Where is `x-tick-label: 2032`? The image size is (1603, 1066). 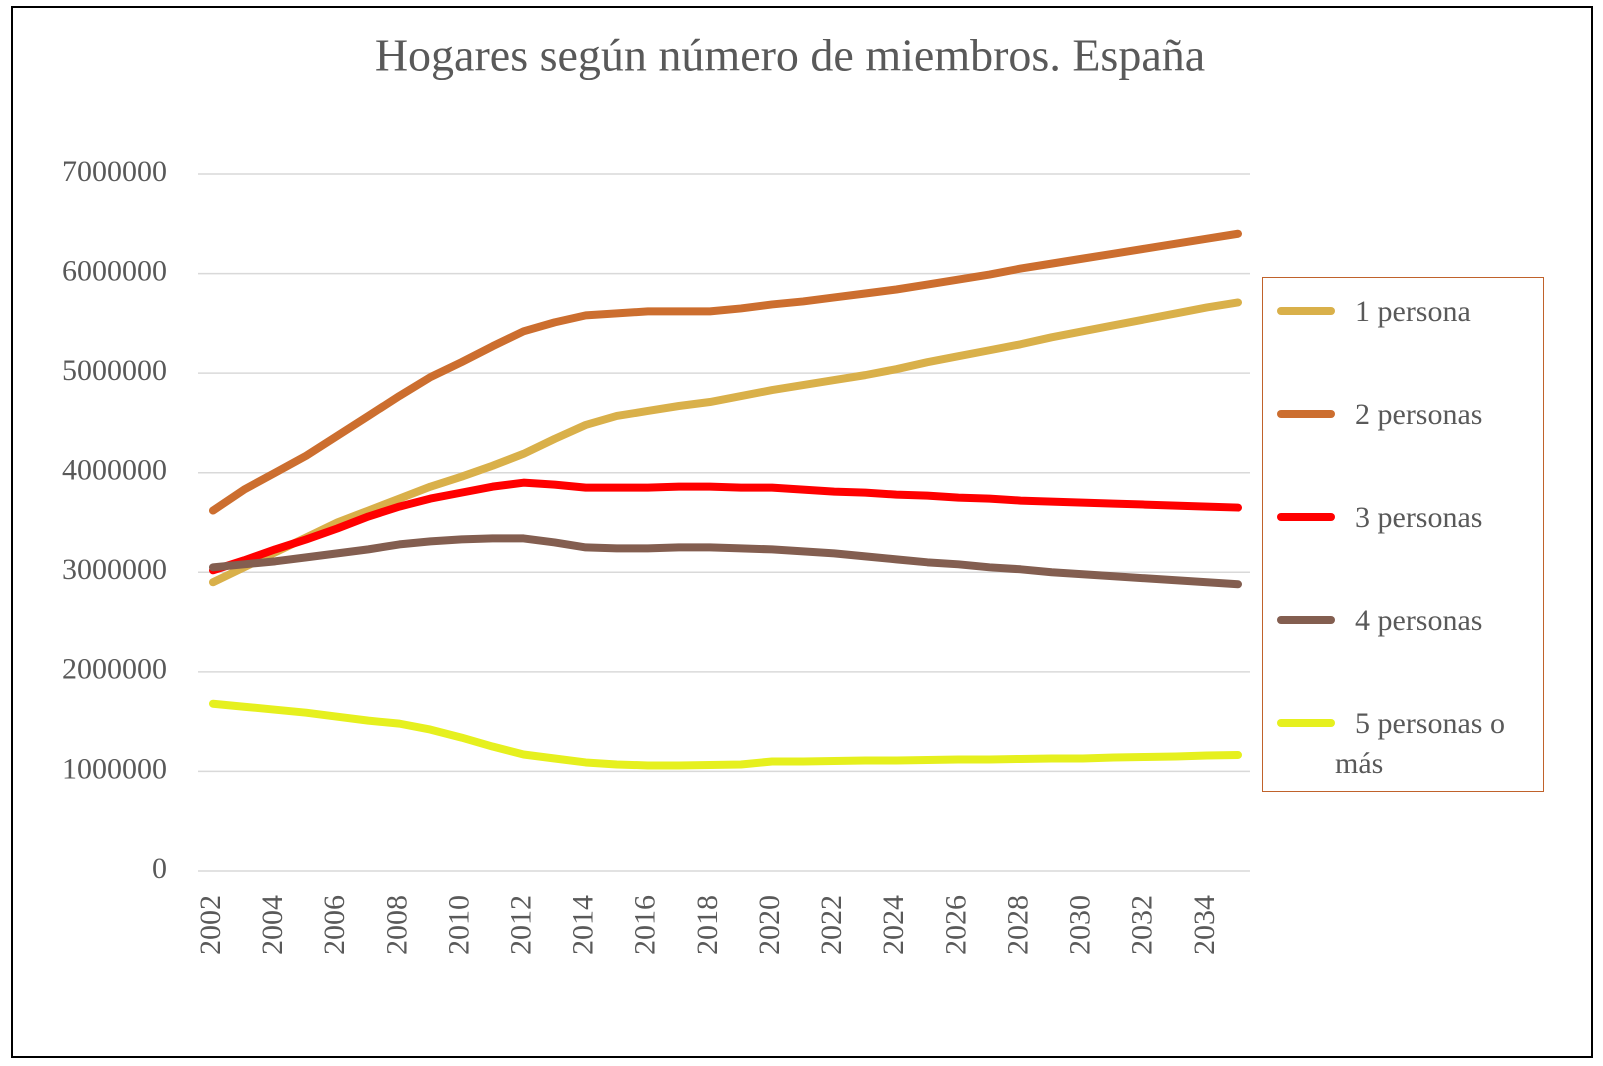 x-tick-label: 2032 is located at coordinates (1142, 925).